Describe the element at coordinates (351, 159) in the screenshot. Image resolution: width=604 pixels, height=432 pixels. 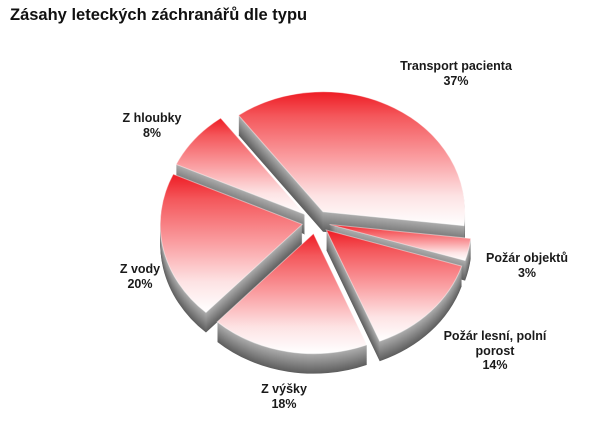
I see `pie-slice-transport-pacienta` at that location.